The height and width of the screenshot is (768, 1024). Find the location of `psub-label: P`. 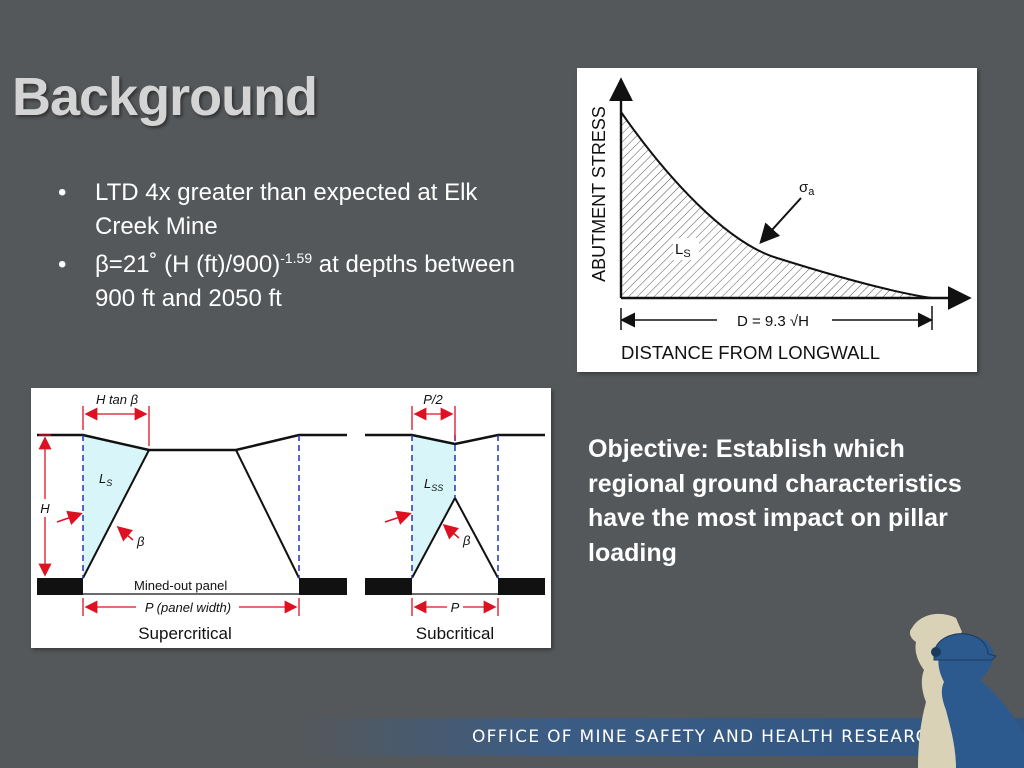

psub-label: P is located at coordinates (455, 607).